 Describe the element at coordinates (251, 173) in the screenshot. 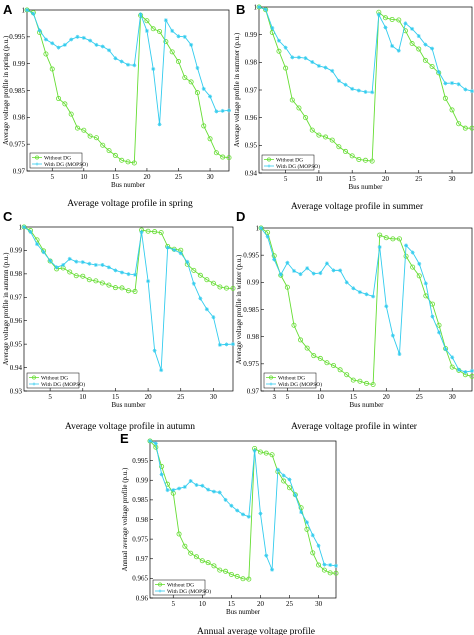

I see `y-tick-label: 0.94` at that location.